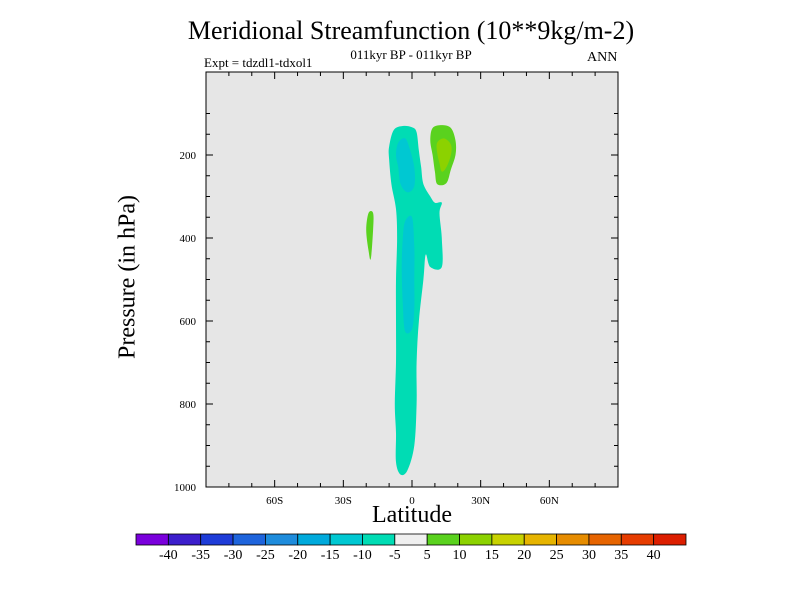  I want to click on chart-title: Meridional Streamfunction (10**9kg/m-2), so click(411, 30).